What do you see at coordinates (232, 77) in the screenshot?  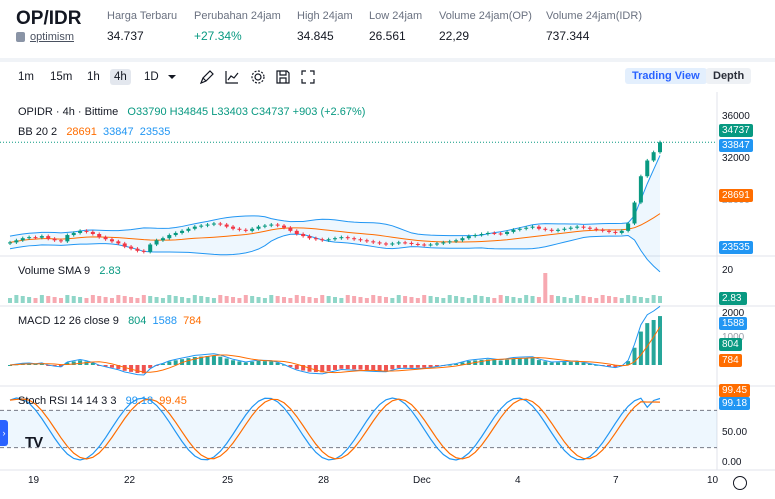 I see `indicators-icon` at bounding box center [232, 77].